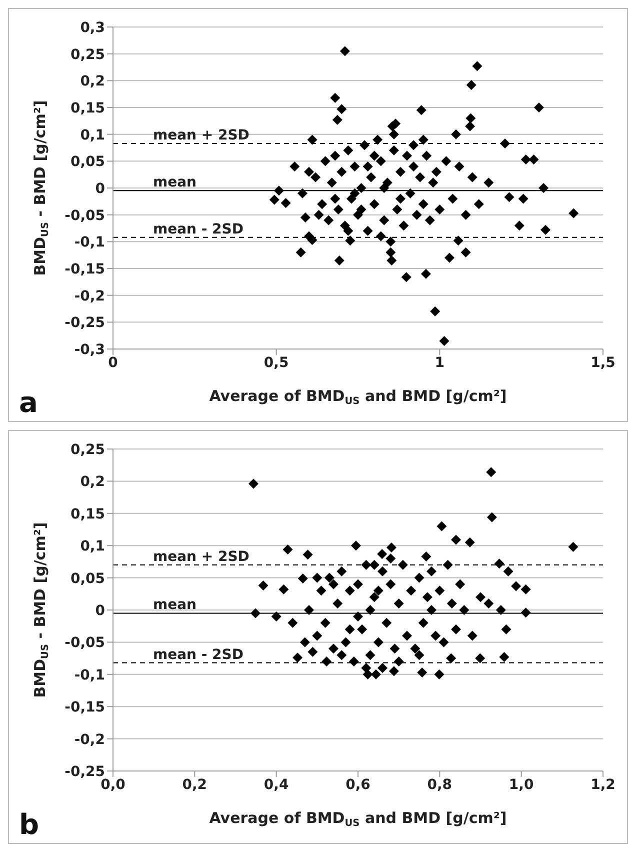  What do you see at coordinates (276, 784) in the screenshot?
I see `x-tick-label: 0,4` at bounding box center [276, 784].